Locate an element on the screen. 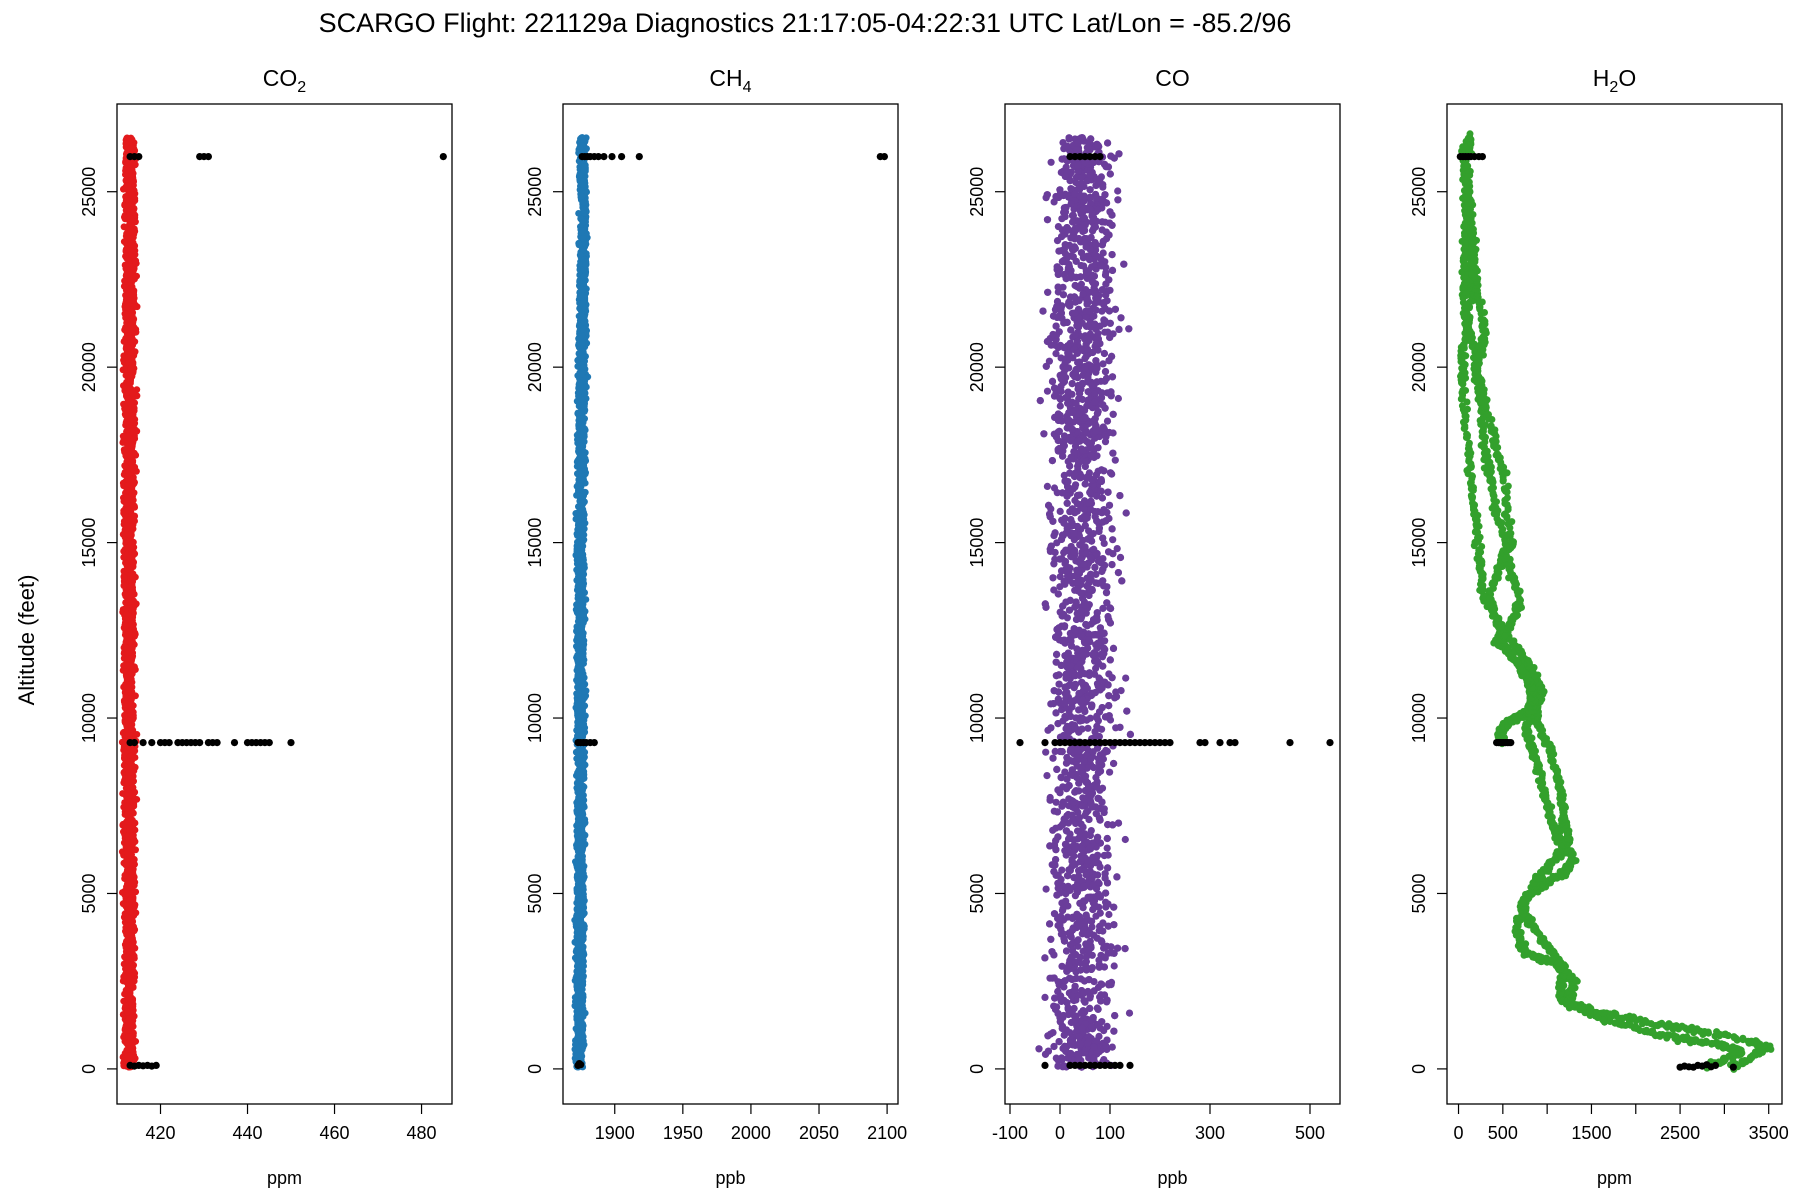  panel-title: CH4 is located at coordinates (730, 80).